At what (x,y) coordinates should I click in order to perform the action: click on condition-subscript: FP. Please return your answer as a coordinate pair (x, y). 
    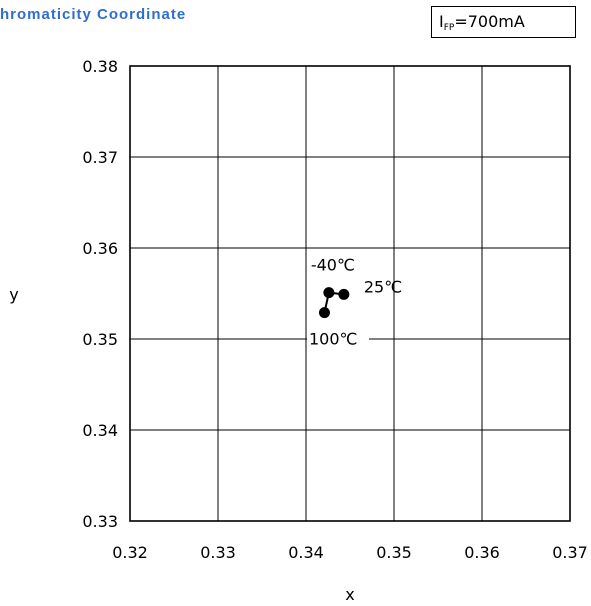
    Looking at the image, I should click on (449, 28).